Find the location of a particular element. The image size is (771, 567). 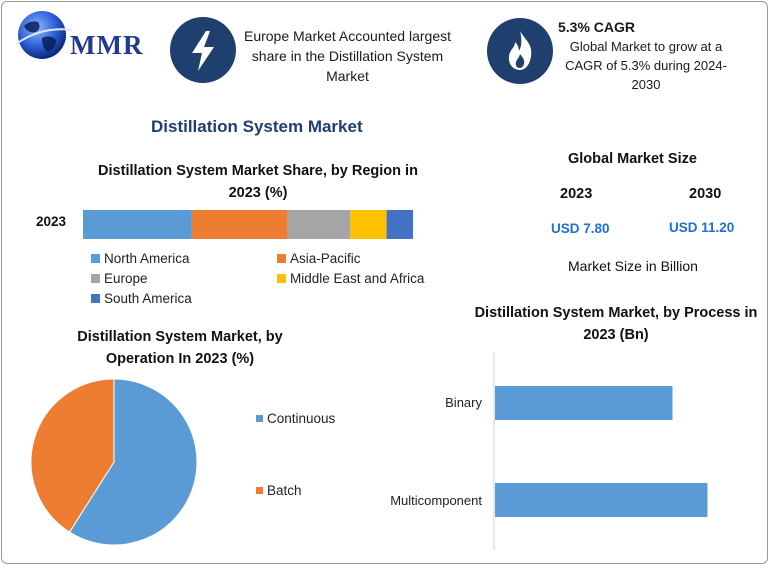

pie-slice-continuous is located at coordinates (133, 462).